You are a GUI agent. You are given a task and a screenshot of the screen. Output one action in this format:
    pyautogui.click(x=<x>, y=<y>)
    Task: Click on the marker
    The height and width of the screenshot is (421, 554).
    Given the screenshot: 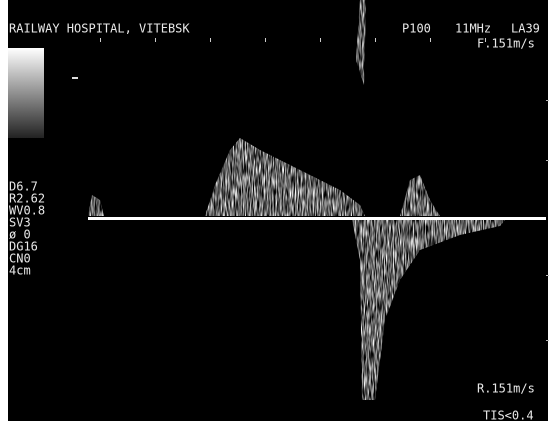 What is the action you would take?
    pyautogui.click(x=75, y=78)
    